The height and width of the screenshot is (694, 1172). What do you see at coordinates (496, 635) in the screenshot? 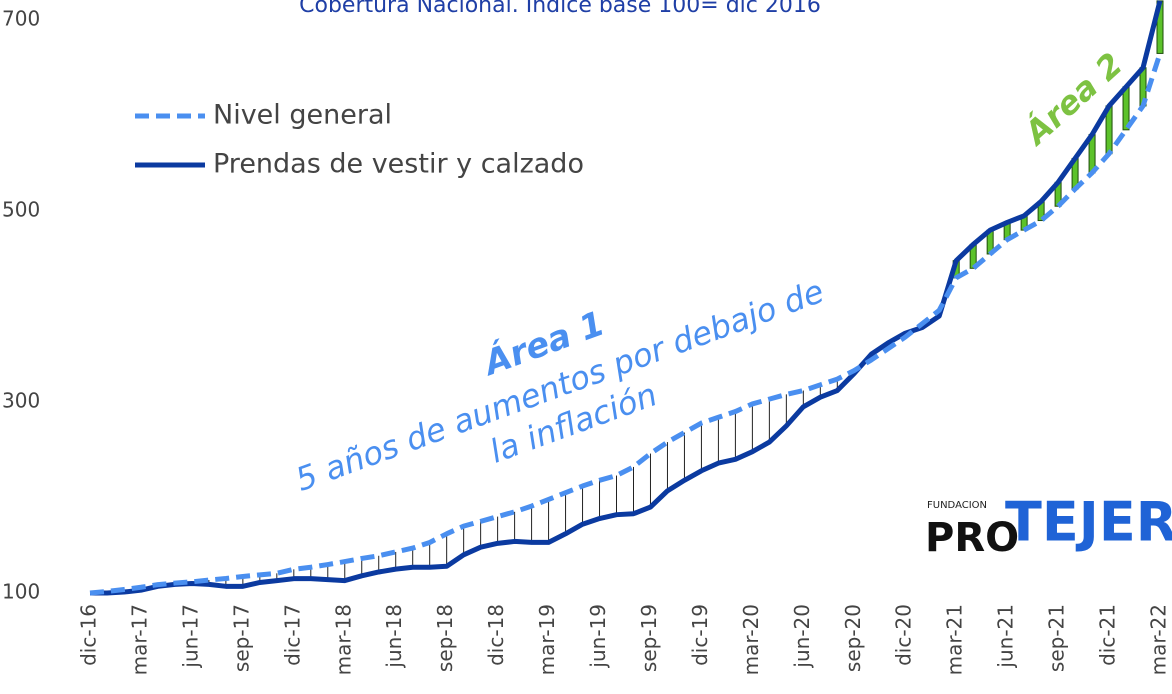
I see `x-tick-label: dic-18` at bounding box center [496, 635].